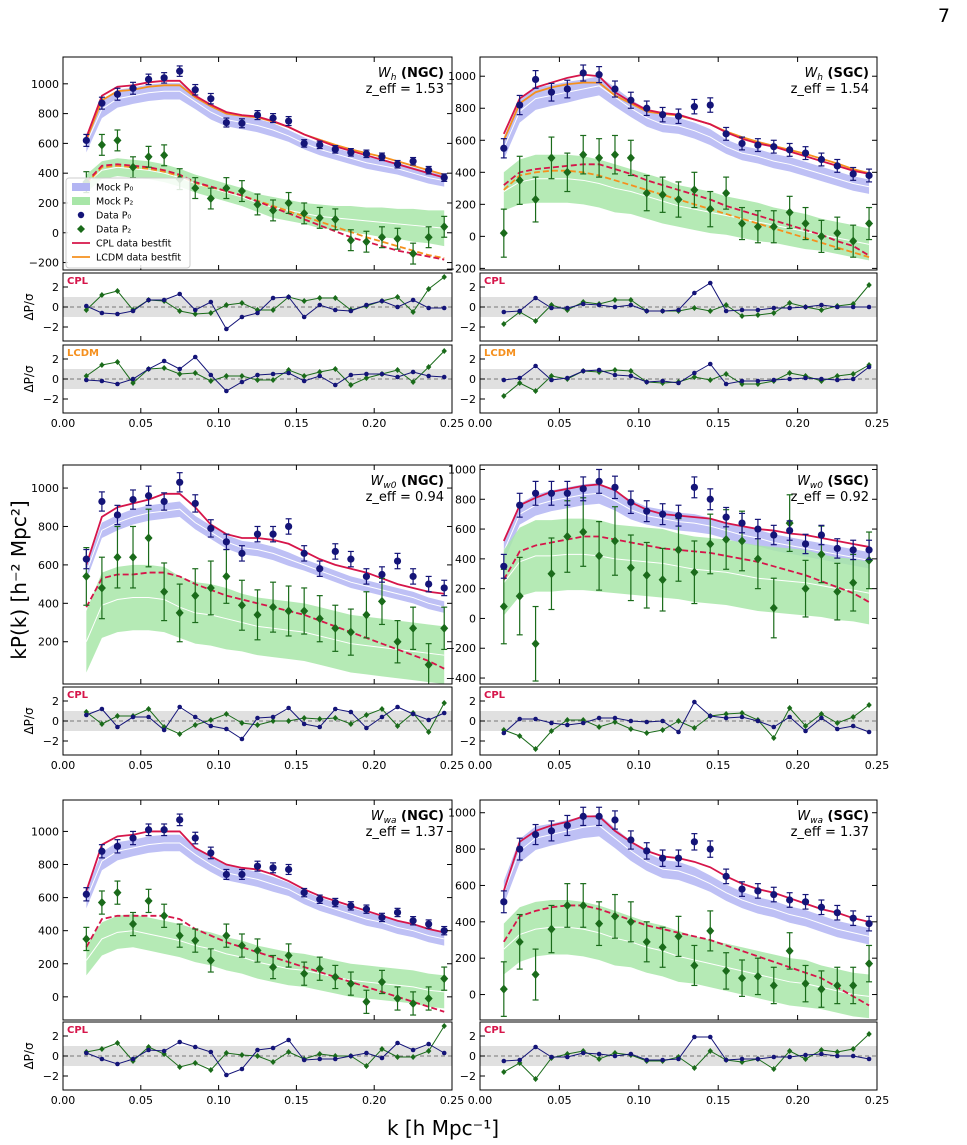 The image size is (967, 1145). Describe the element at coordinates (686, 569) in the screenshot. I see `cpl-p2-line` at that location.